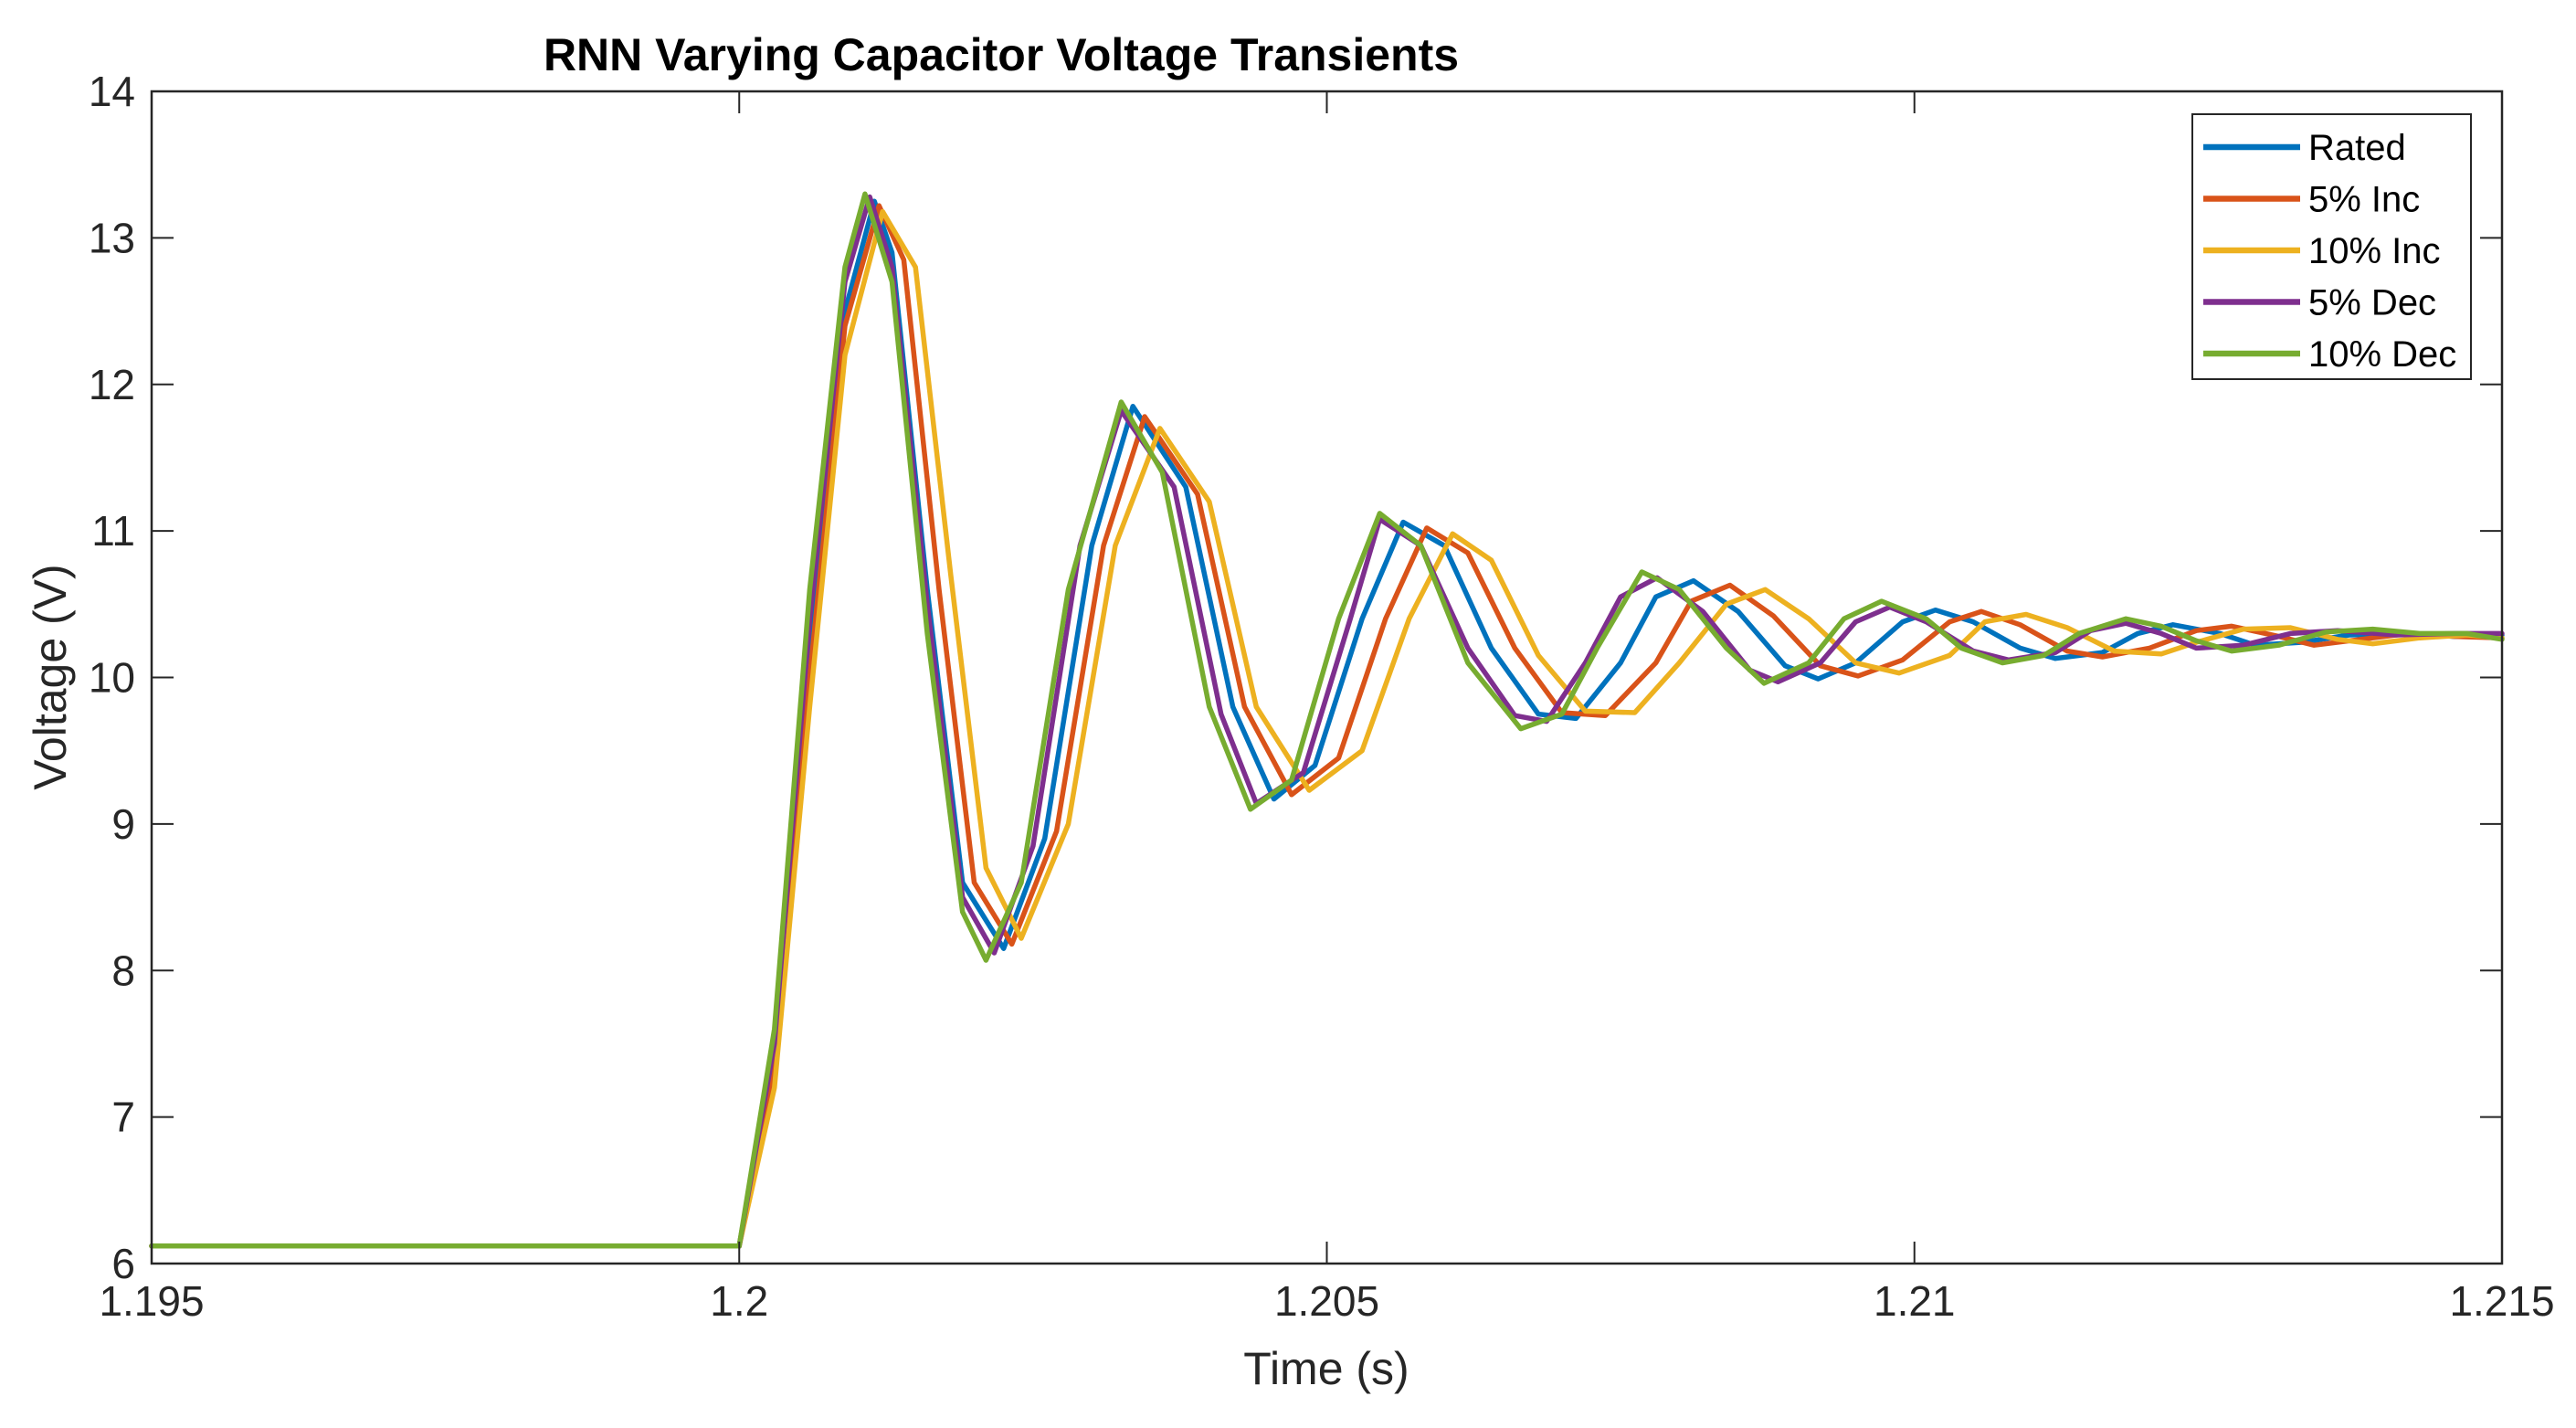 The width and height of the screenshot is (2576, 1428). Describe the element at coordinates (2382, 355) in the screenshot. I see `legend-label-4: 10% Dec` at that location.